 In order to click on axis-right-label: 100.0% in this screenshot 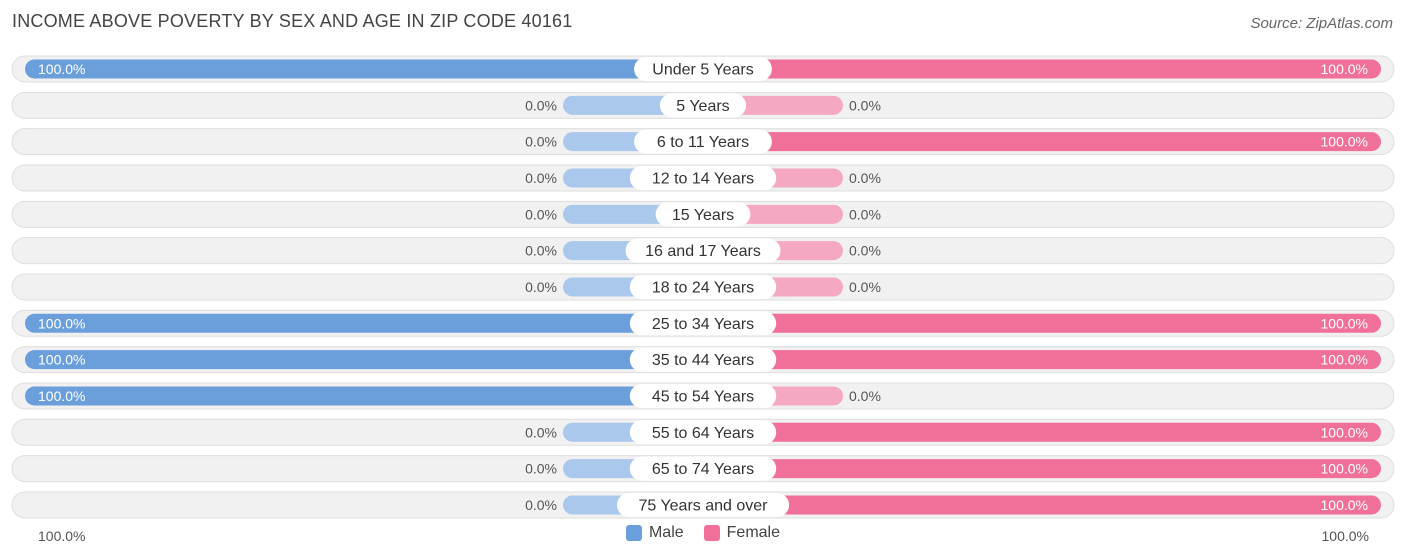, I will do `click(1345, 536)`.